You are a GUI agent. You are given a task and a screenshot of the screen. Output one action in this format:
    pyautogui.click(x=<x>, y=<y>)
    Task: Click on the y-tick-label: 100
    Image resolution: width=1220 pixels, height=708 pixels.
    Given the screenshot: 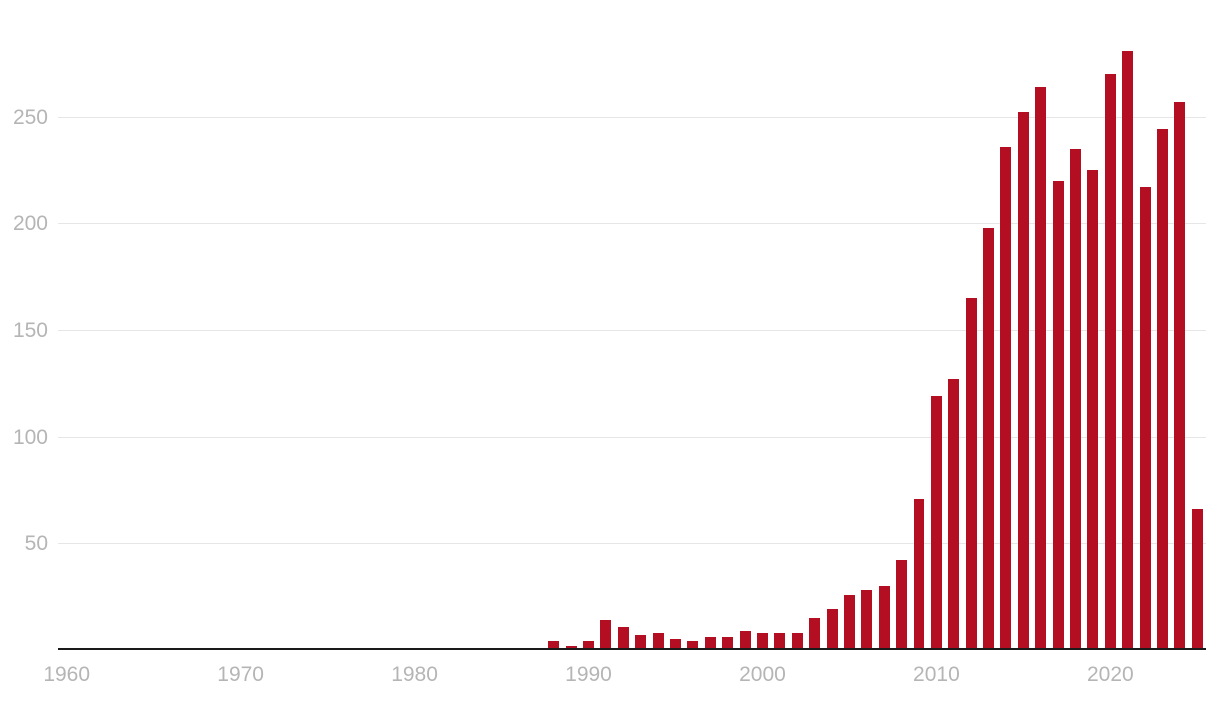 What is the action you would take?
    pyautogui.click(x=30, y=437)
    